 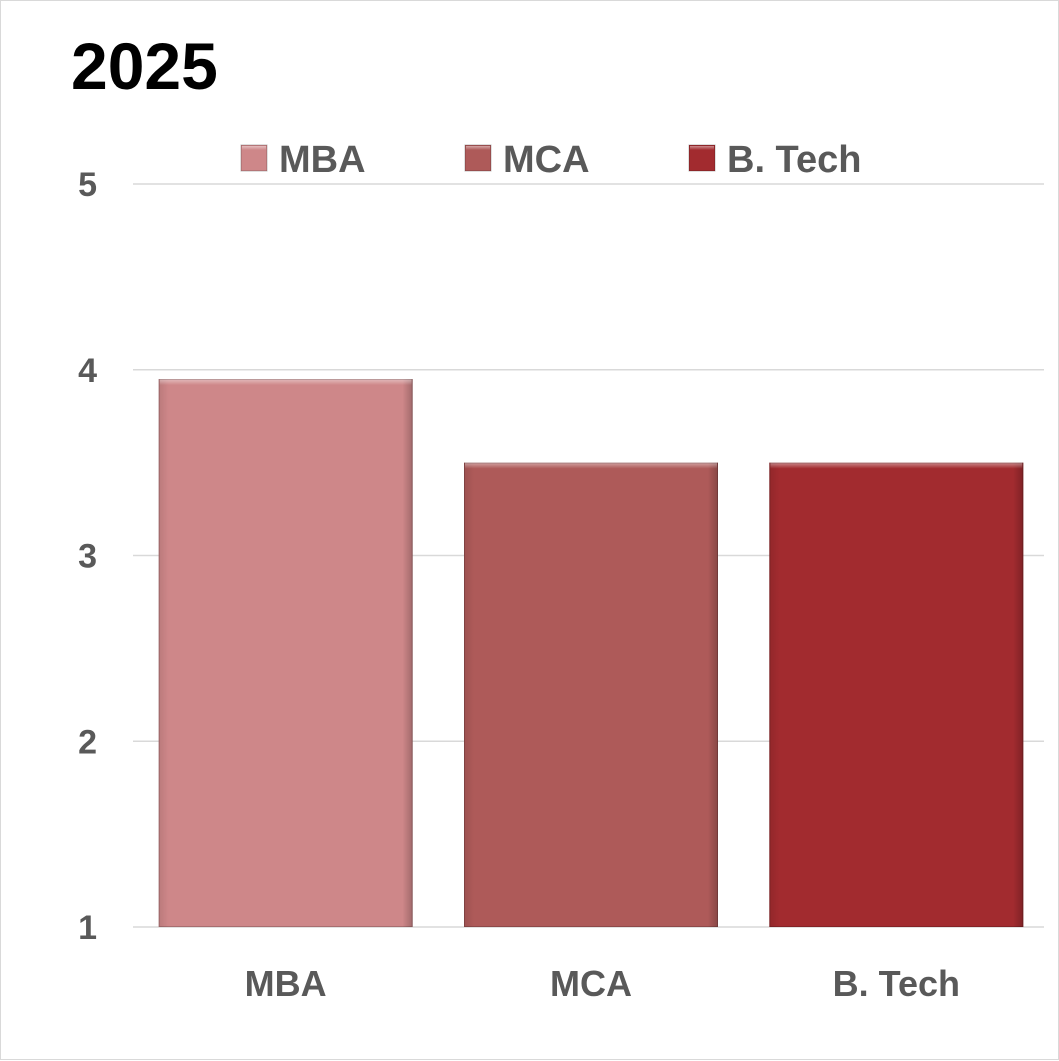 I want to click on bar-b-tech, so click(x=896, y=694).